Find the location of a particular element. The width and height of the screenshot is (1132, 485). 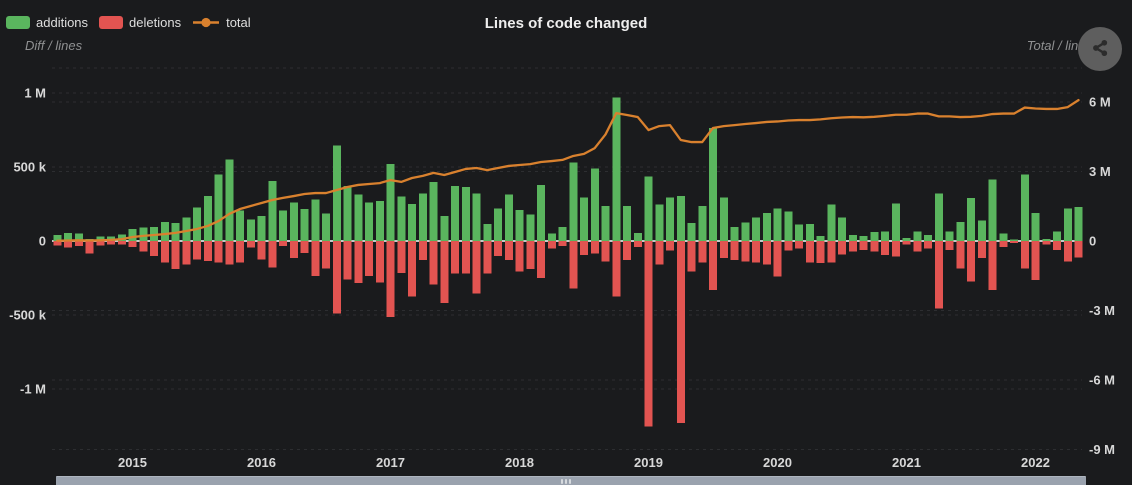

chart-menu-button is located at coordinates (1100, 49).